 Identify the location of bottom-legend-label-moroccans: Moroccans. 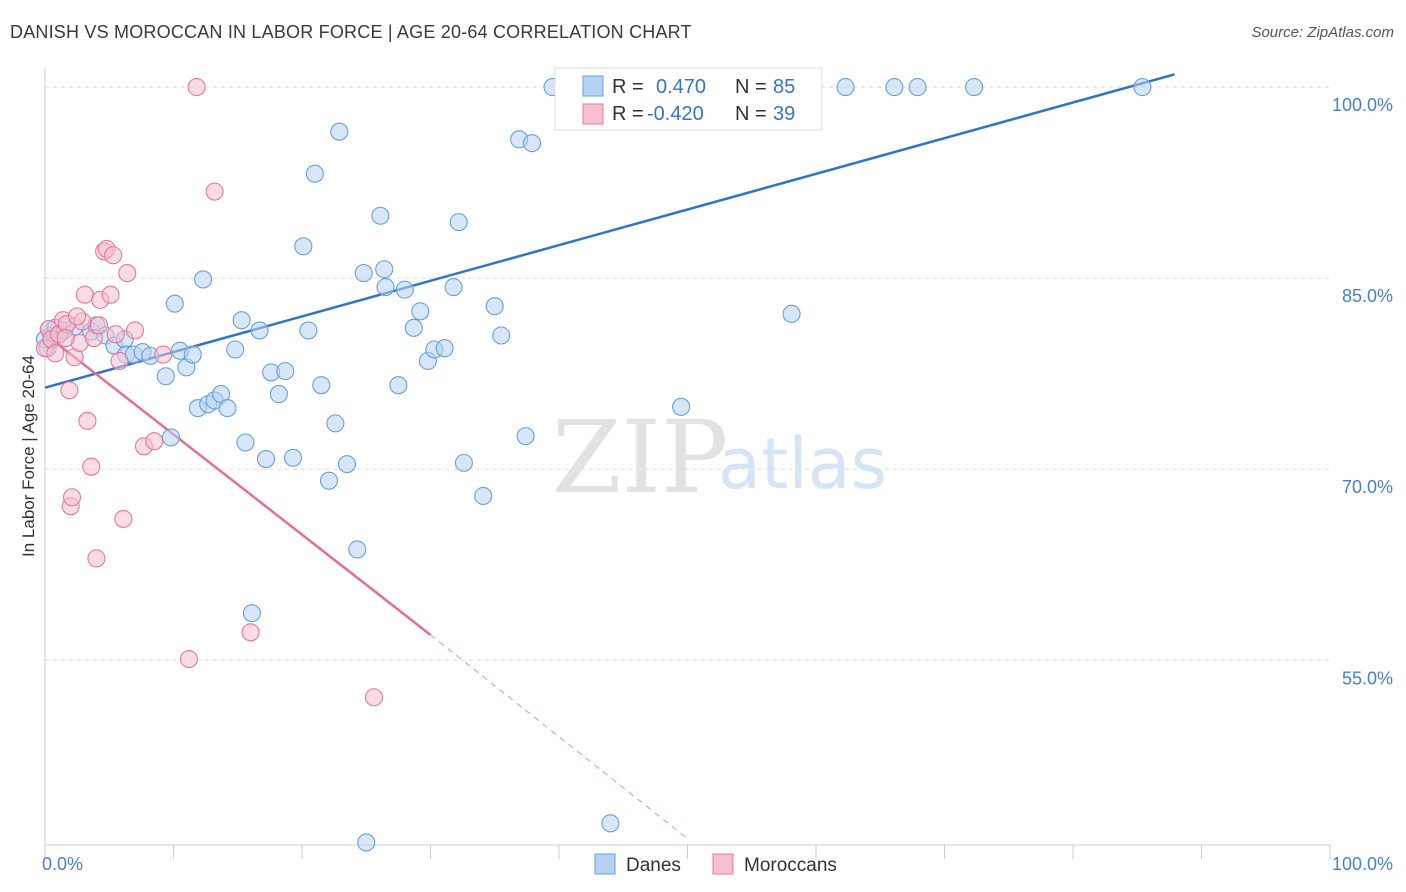
(790, 865).